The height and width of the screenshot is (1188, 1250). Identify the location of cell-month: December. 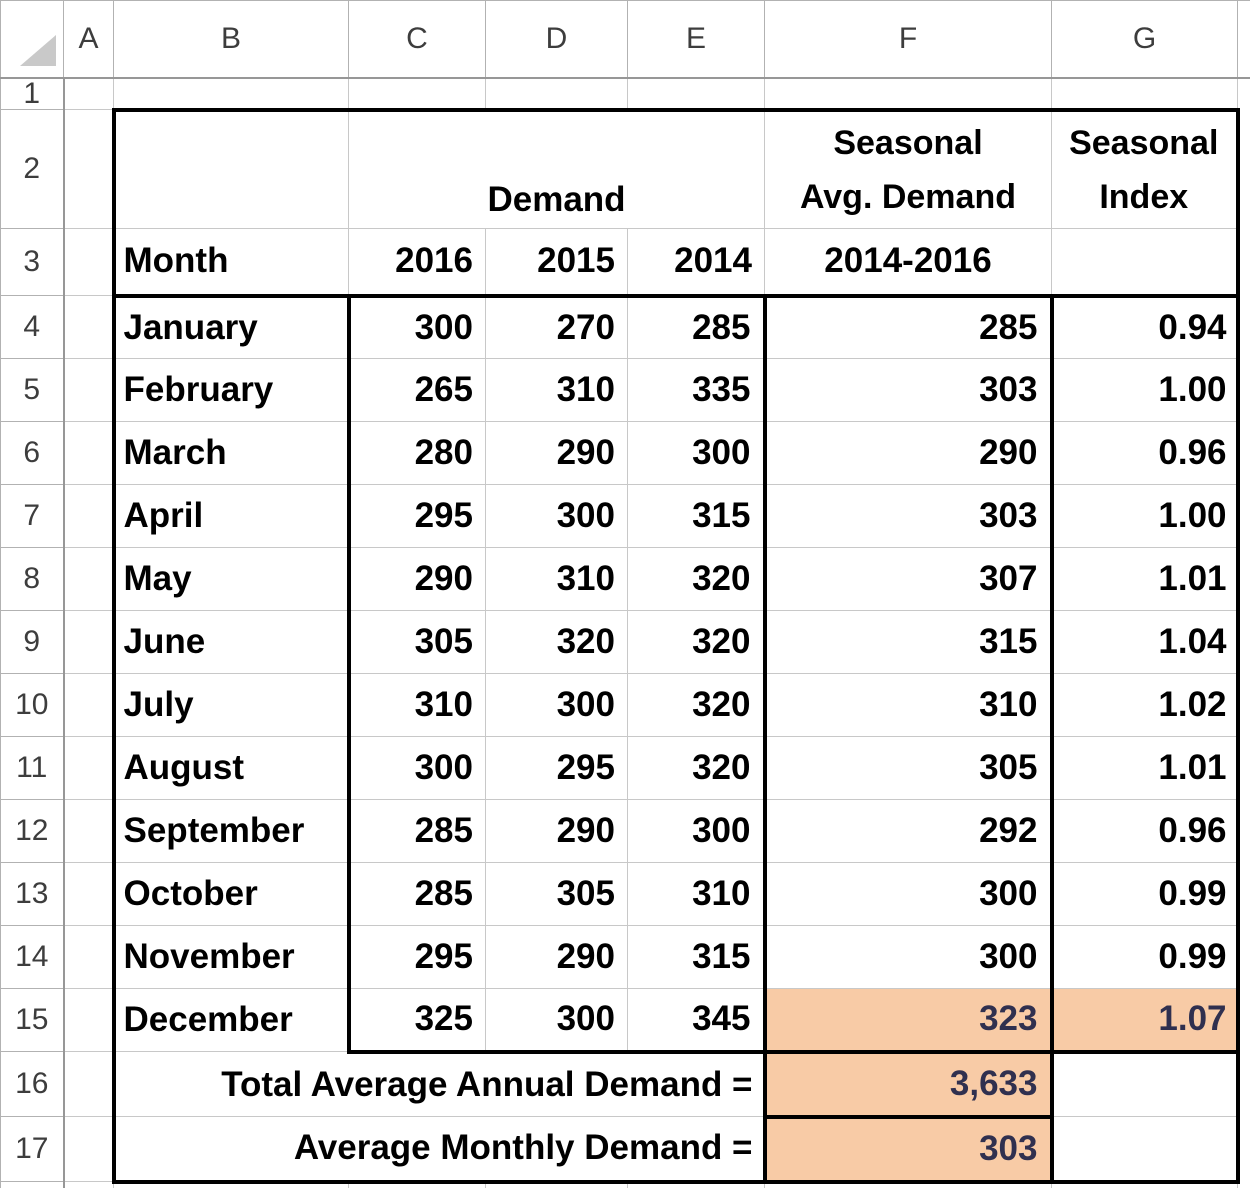
(230, 1020).